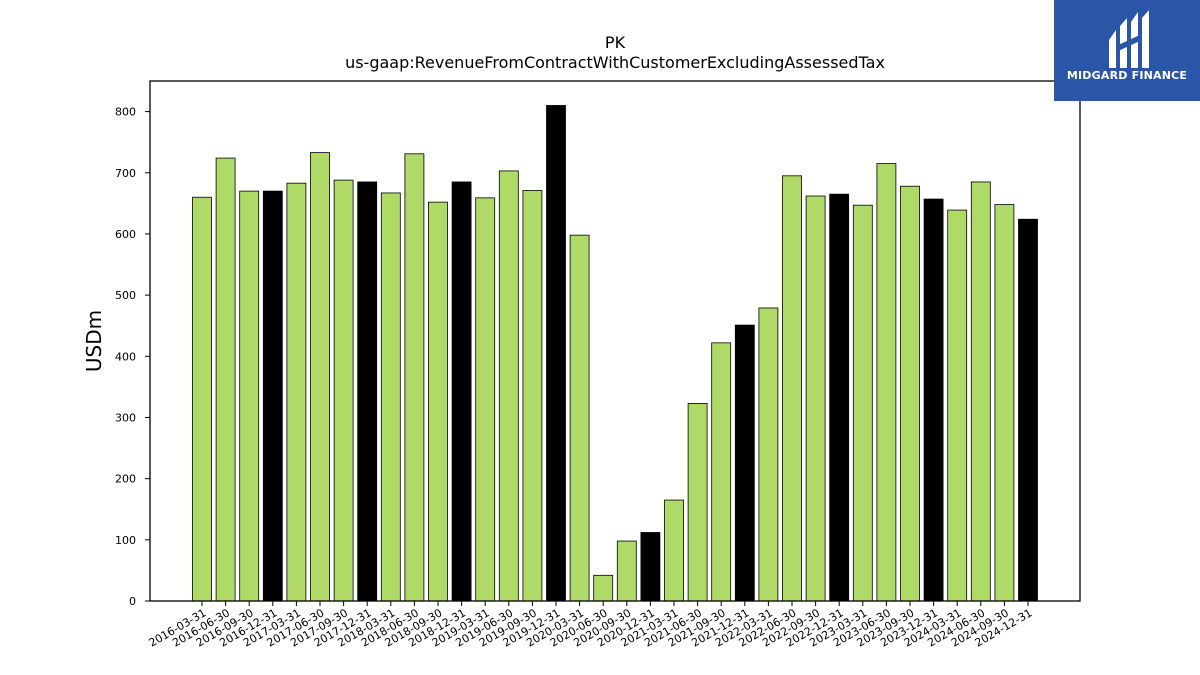  I want to click on midgard-finance-logo: MIDGARD FINANCE, so click(1127, 50).